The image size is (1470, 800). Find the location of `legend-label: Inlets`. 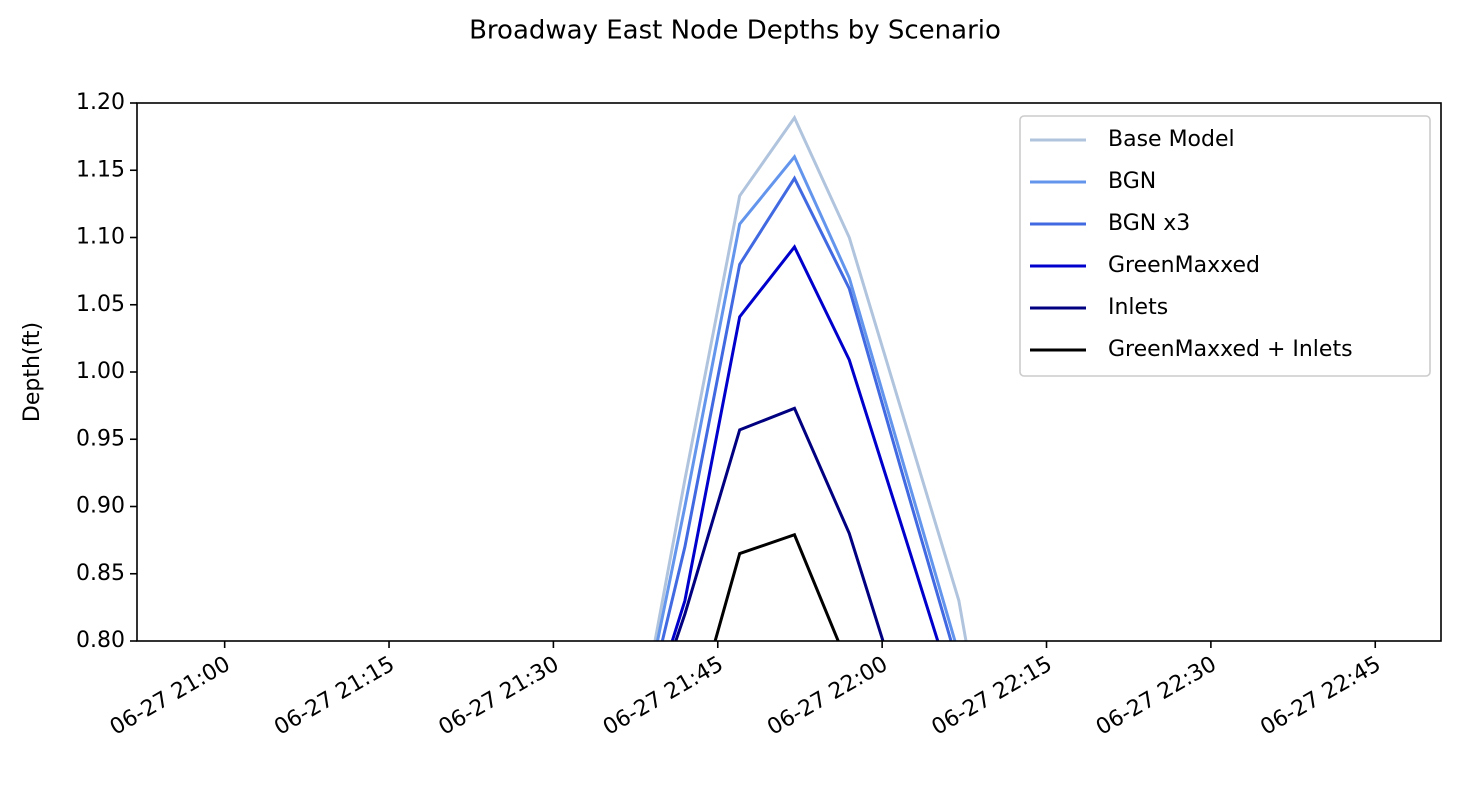

legend-label: Inlets is located at coordinates (1138, 307).